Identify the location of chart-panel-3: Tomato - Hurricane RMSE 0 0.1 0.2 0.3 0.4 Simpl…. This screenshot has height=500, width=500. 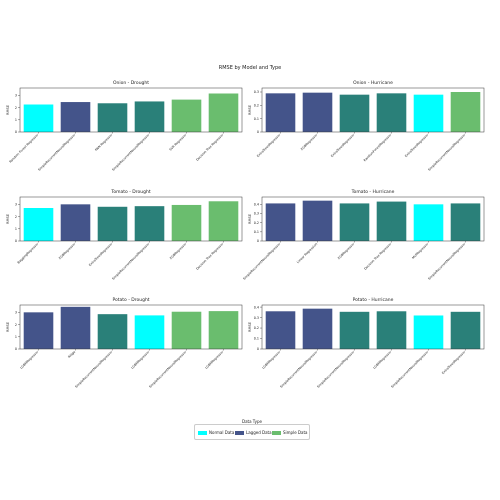
(363, 235).